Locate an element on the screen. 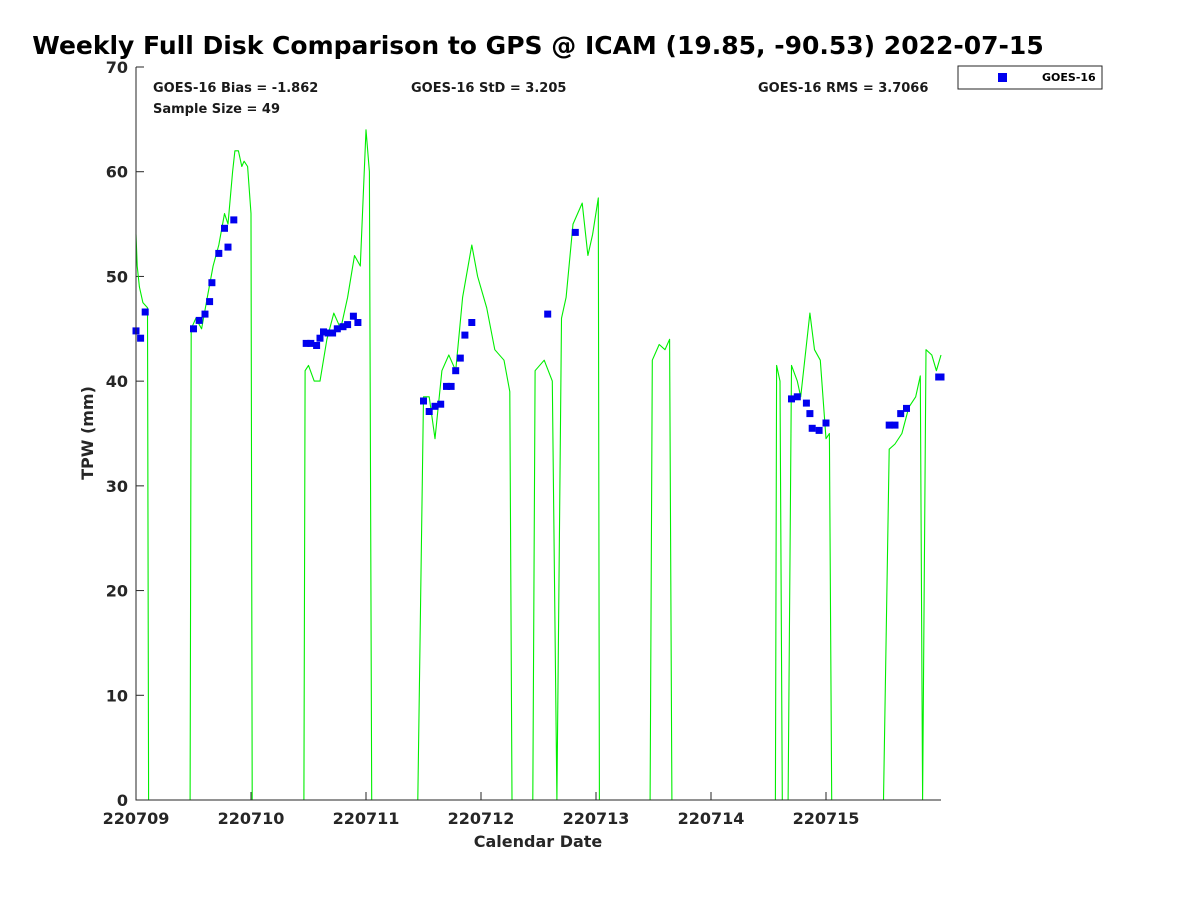 The height and width of the screenshot is (900, 1200). x-tick-label: 220713 is located at coordinates (596, 818).